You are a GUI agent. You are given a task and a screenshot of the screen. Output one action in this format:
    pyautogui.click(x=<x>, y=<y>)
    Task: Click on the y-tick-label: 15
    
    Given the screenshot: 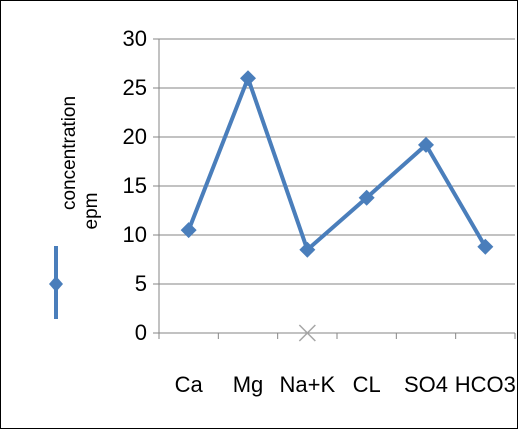 What is the action you would take?
    pyautogui.click(x=135, y=185)
    